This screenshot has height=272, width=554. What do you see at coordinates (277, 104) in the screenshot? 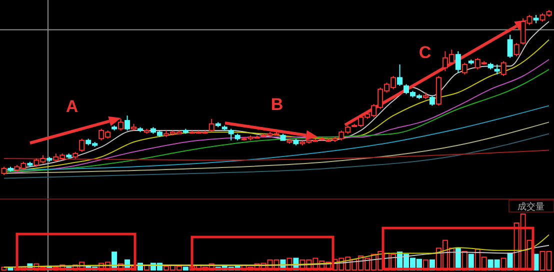
I see `annotation: B` at bounding box center [277, 104].